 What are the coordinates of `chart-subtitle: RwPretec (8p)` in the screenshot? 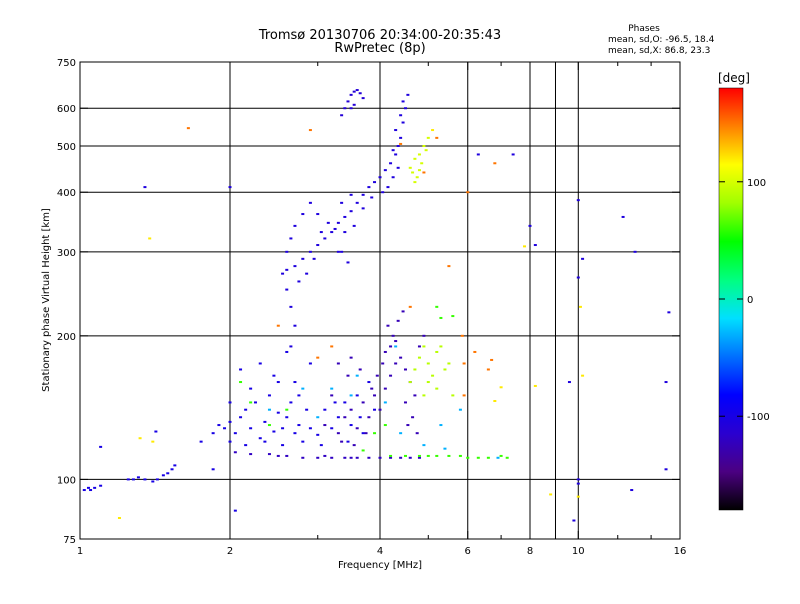 It's located at (379, 48).